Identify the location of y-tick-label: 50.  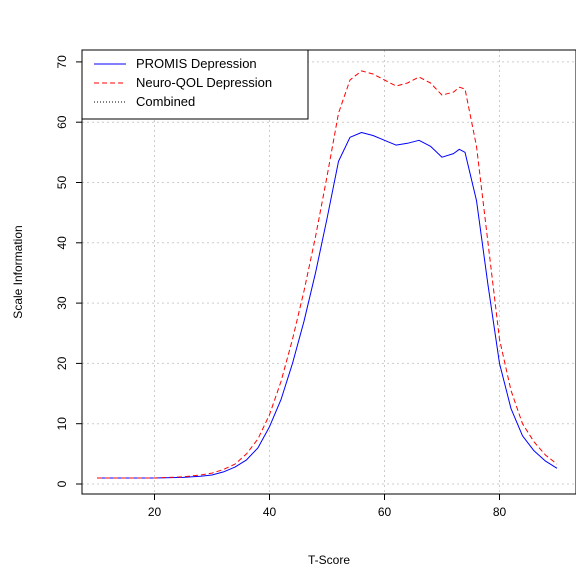
(62, 183).